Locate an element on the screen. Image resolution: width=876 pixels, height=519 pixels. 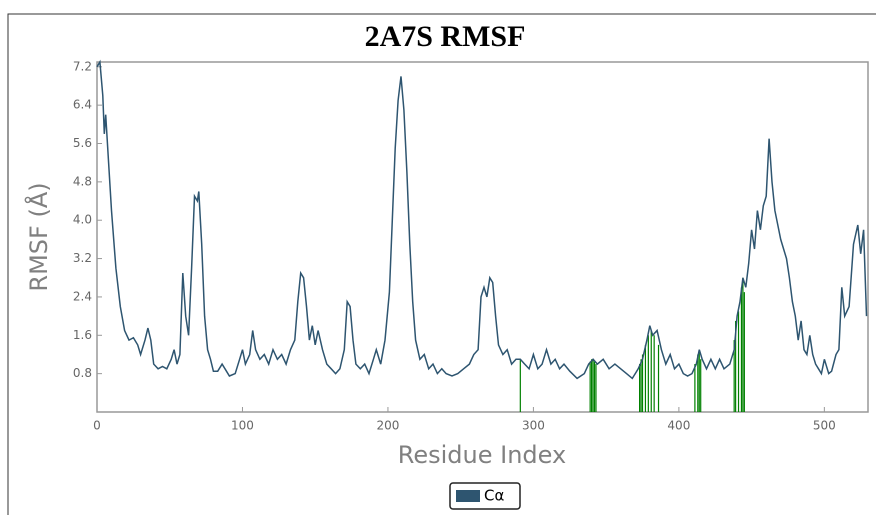
y-tick-label: 4.8 is located at coordinates (82, 181).